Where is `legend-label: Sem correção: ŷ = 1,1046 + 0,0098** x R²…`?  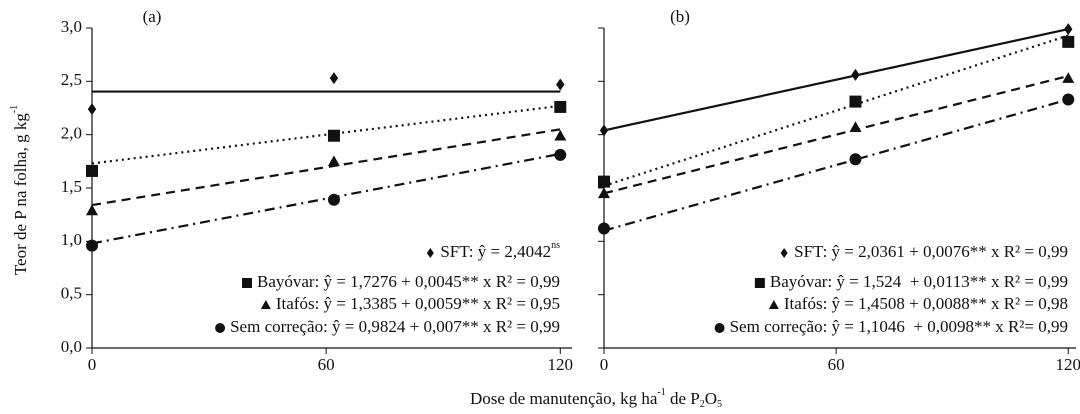
legend-label: Sem correção: ŷ = 1,1046 + 0,0098** x R²… is located at coordinates (899, 326).